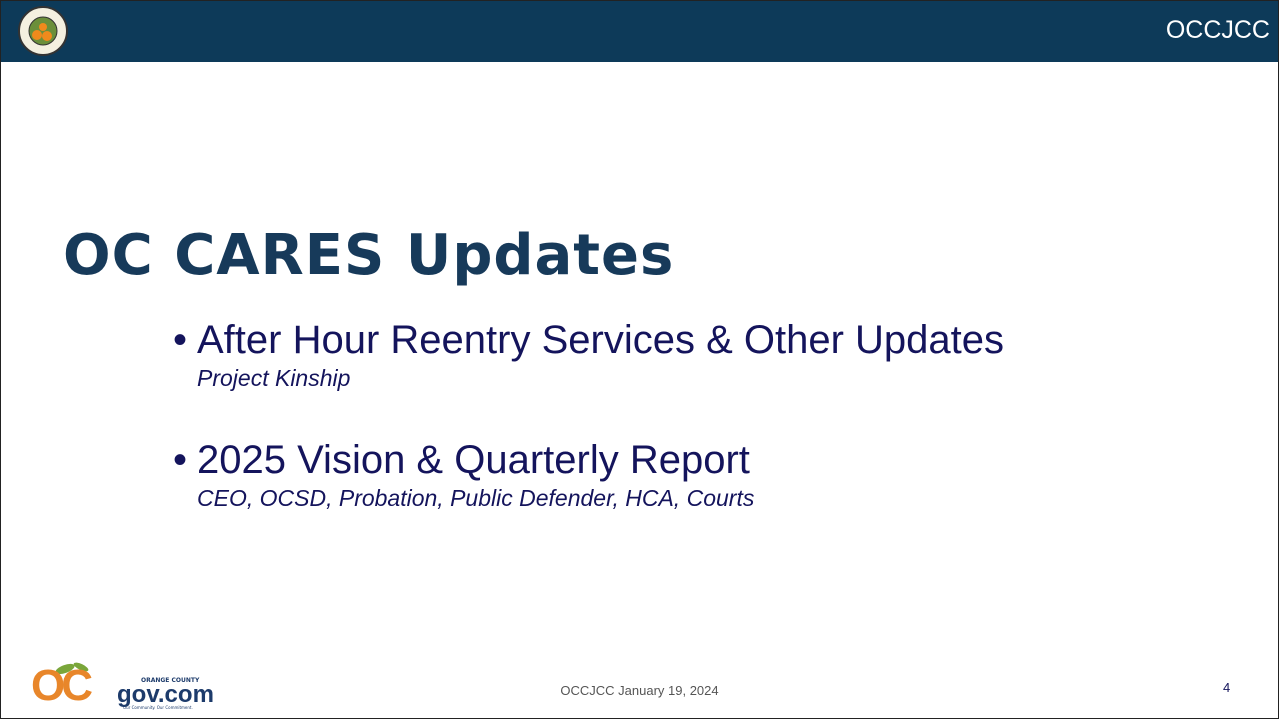  What do you see at coordinates (1227, 687) in the screenshot?
I see `page-number: 4` at bounding box center [1227, 687].